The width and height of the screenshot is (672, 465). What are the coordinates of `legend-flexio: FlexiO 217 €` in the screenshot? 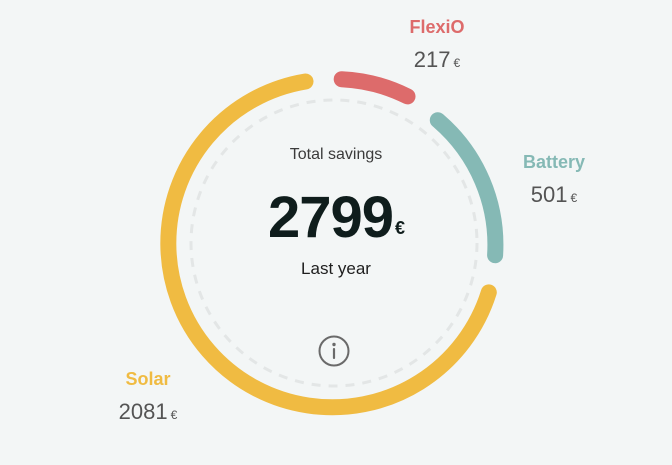 It's located at (437, 46).